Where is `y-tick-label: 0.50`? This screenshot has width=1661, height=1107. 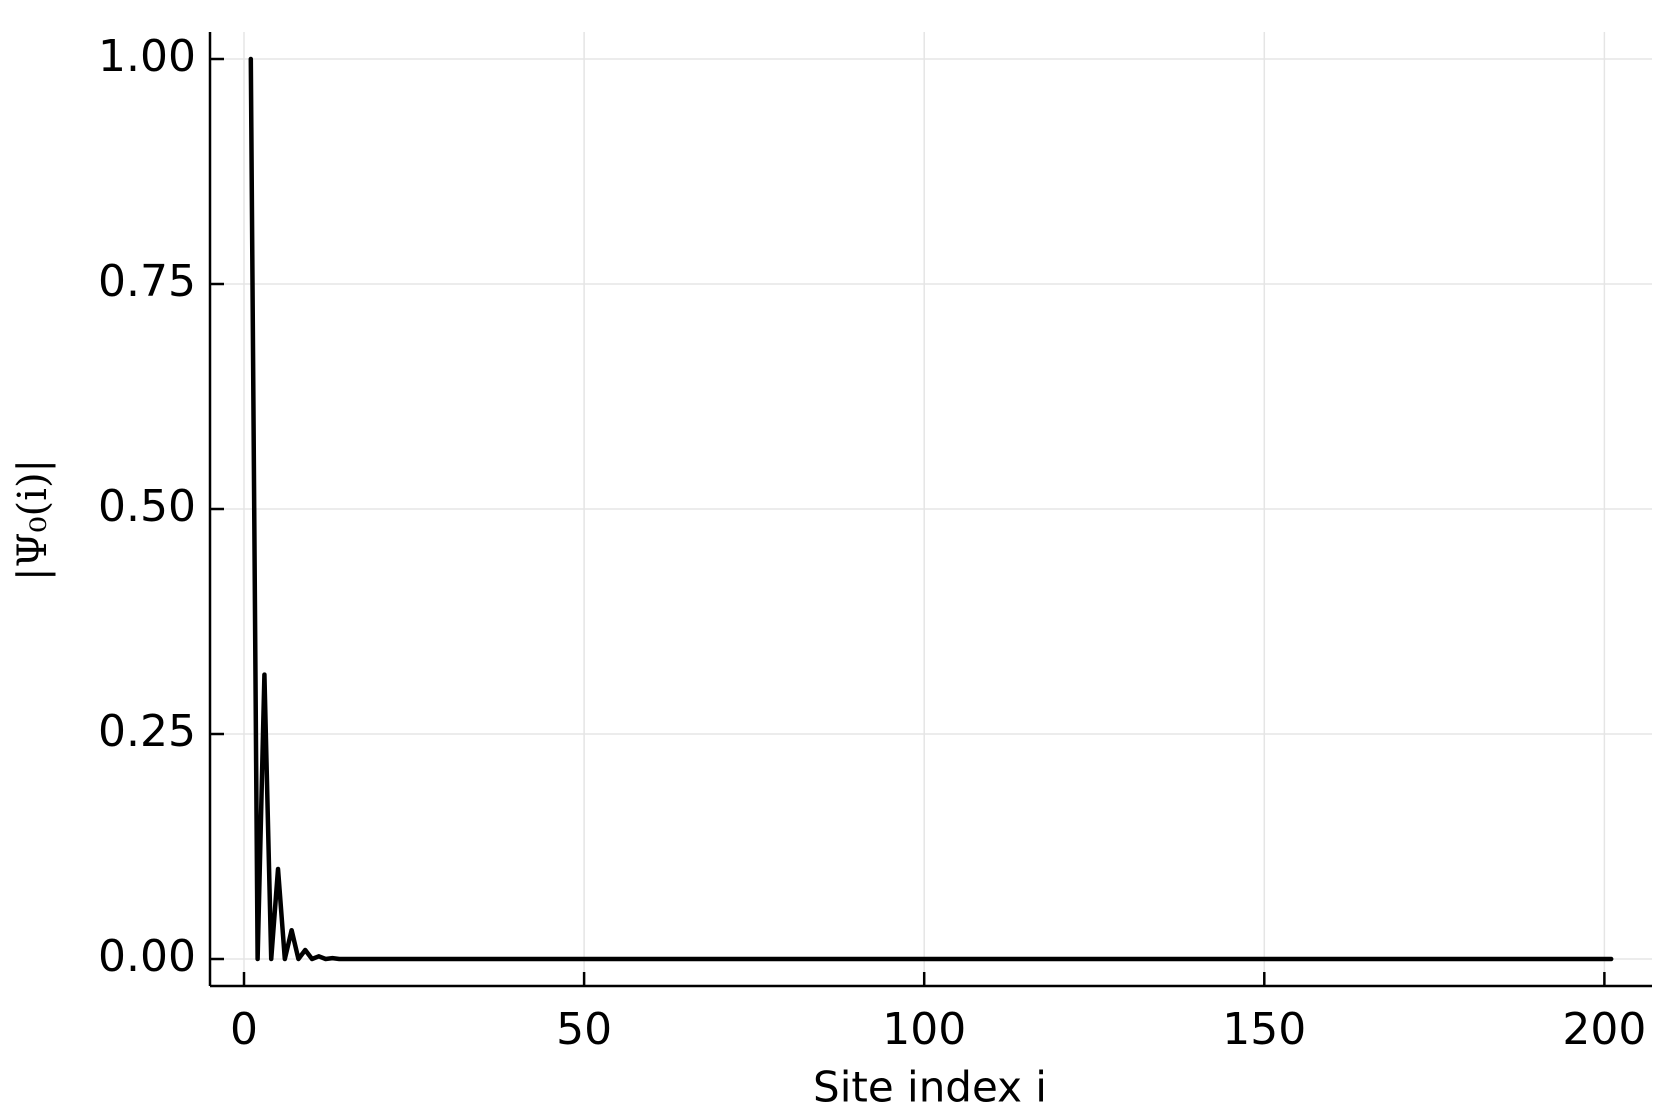 y-tick-label: 0.50 is located at coordinates (147, 506).